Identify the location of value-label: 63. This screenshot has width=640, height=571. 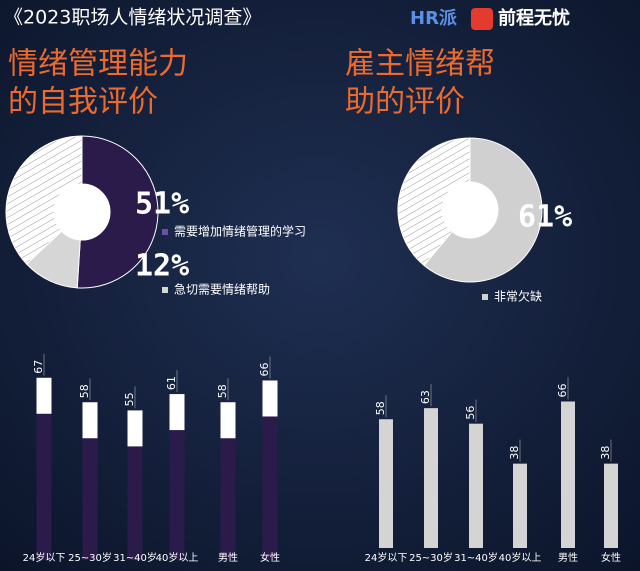
(425, 397).